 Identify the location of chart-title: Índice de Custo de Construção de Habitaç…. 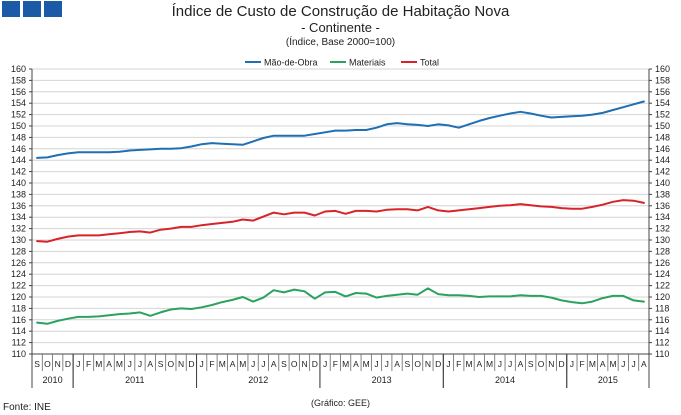
(340, 11).